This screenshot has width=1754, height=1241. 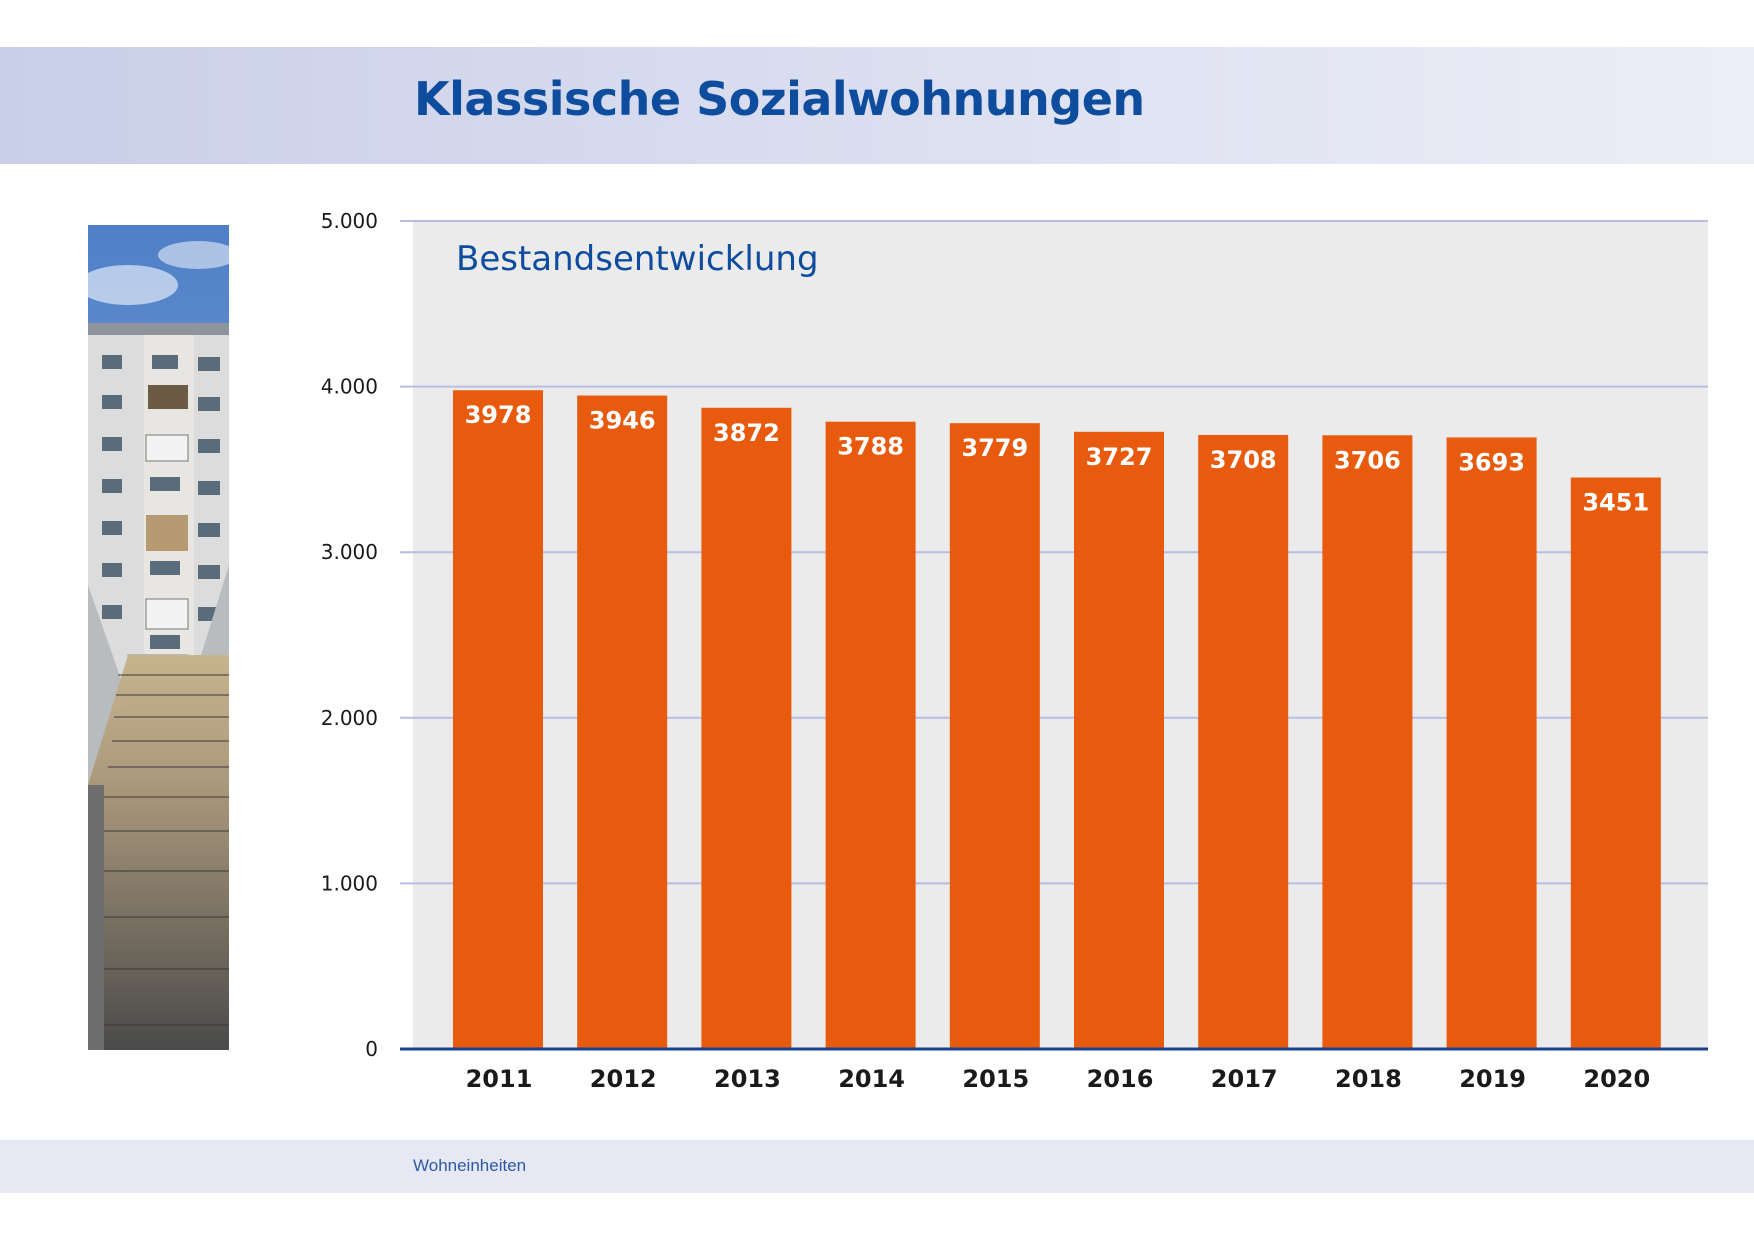 I want to click on footer-band, so click(x=877, y=1166).